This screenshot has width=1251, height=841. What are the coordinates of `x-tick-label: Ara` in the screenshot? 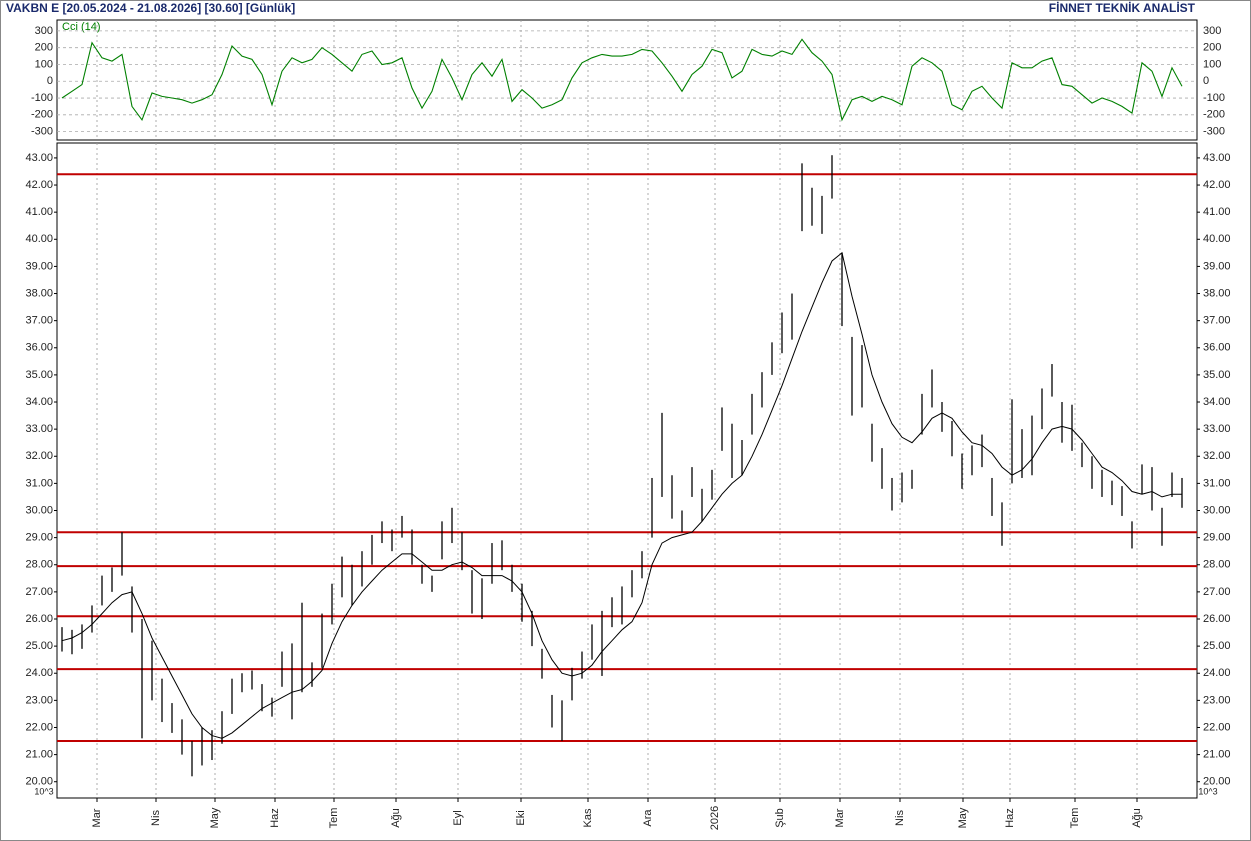 It's located at (648, 818).